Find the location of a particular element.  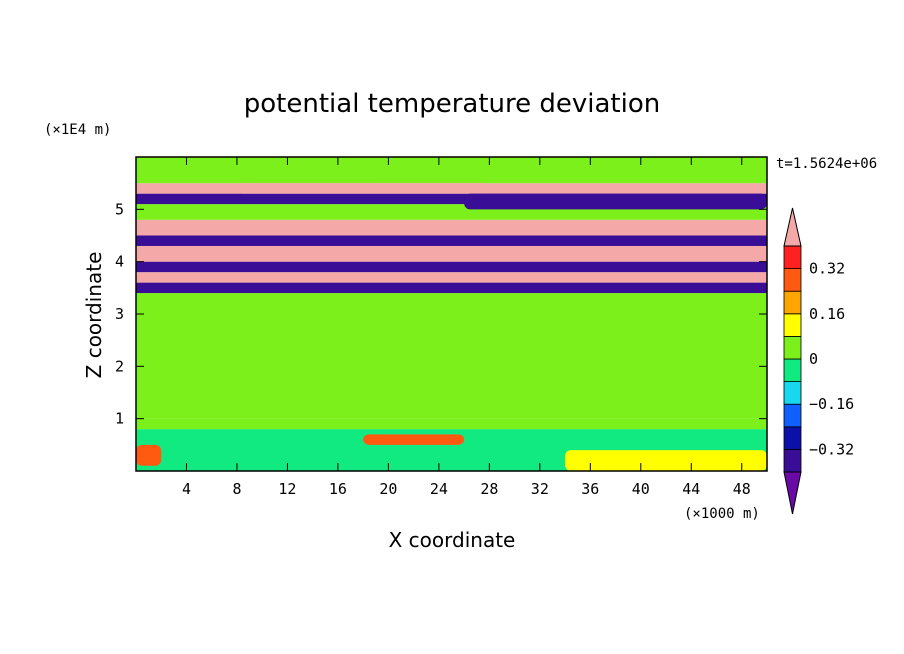

y-tick-label: 1 is located at coordinates (119, 419).